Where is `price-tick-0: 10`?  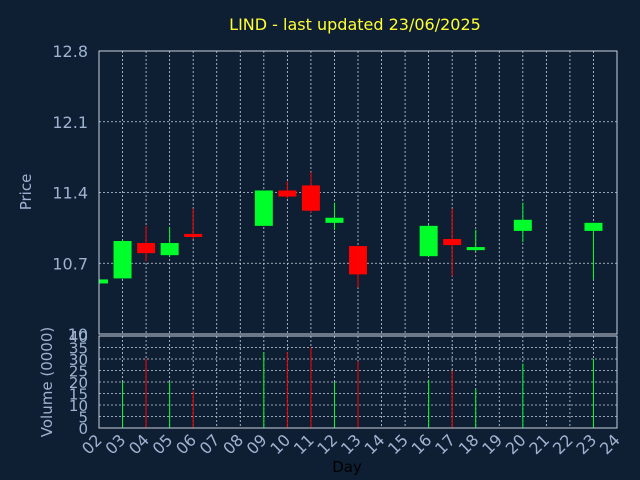
price-tick-0: 10 is located at coordinates (78, 334).